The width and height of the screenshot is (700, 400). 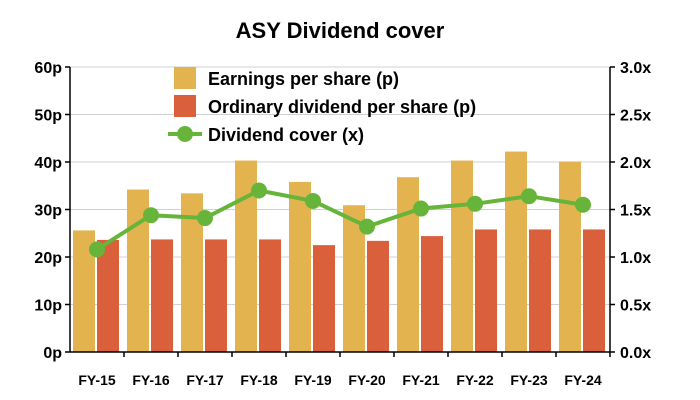 I want to click on legend-eps-swatch, so click(x=185, y=78).